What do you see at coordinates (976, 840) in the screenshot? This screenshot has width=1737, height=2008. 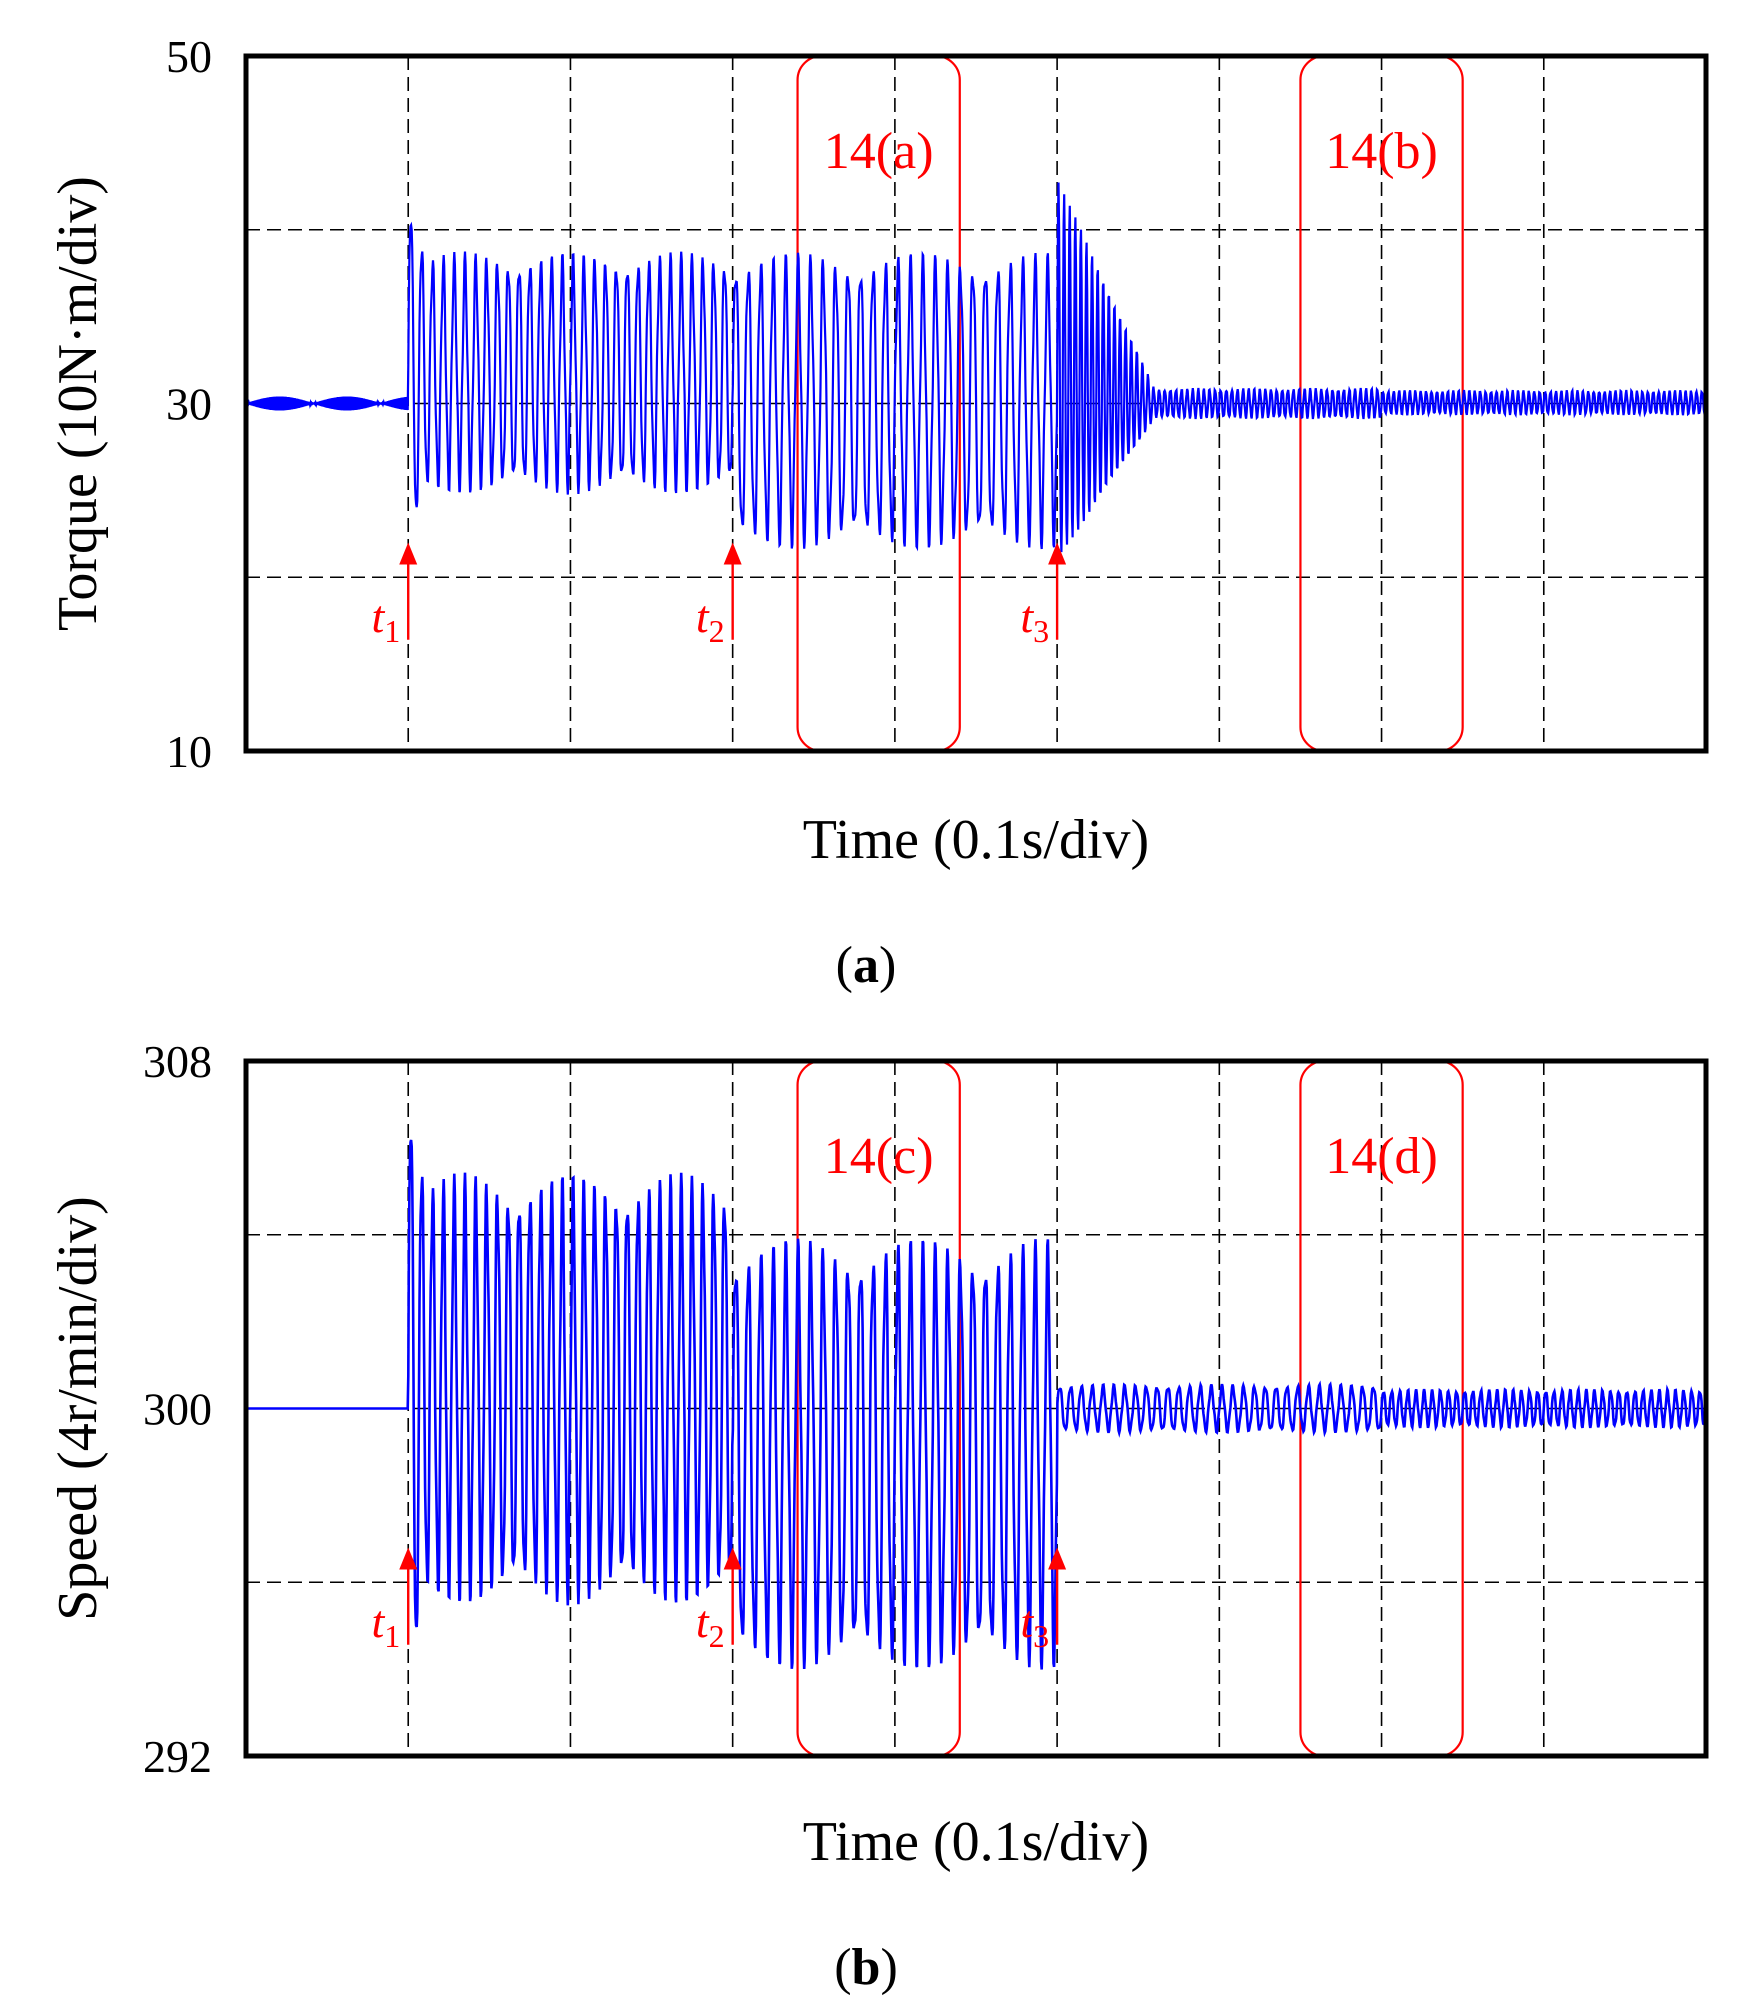 I see `torque-x-axis-title: Time (0.1s/div)` at bounding box center [976, 840].